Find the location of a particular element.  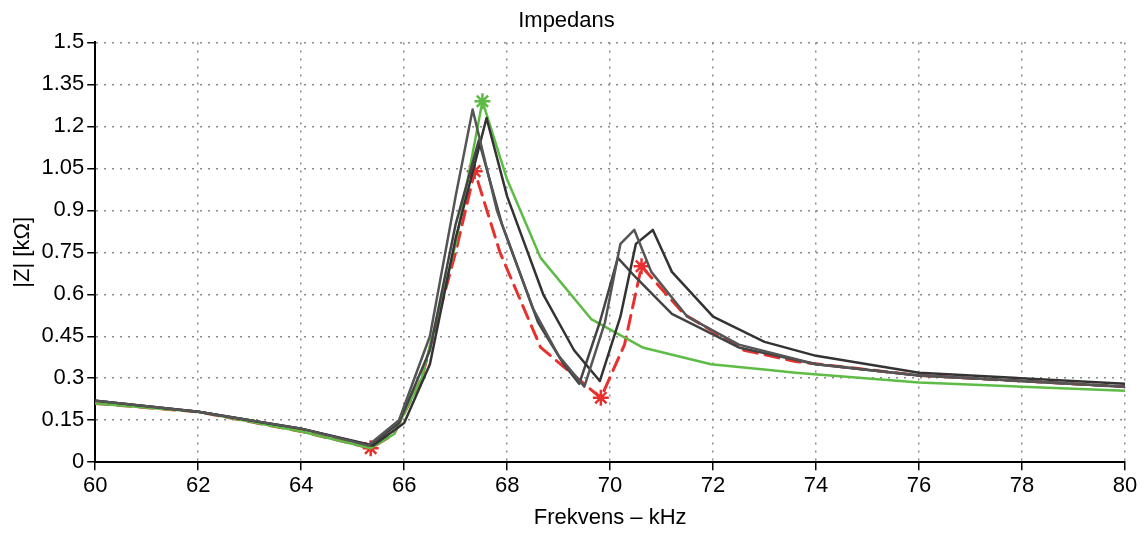

x-tick-label: 60 is located at coordinates (95, 485).